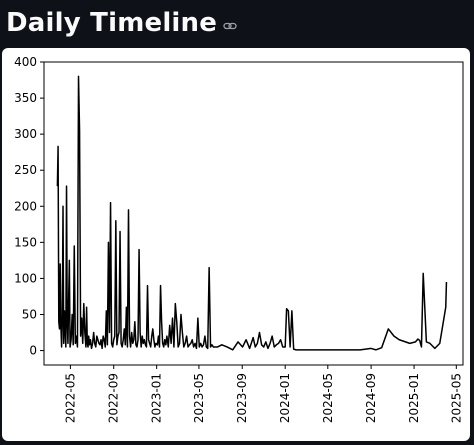 The width and height of the screenshot is (474, 445). What do you see at coordinates (112, 23) in the screenshot?
I see `page-title: Daily Timeline` at bounding box center [112, 23].